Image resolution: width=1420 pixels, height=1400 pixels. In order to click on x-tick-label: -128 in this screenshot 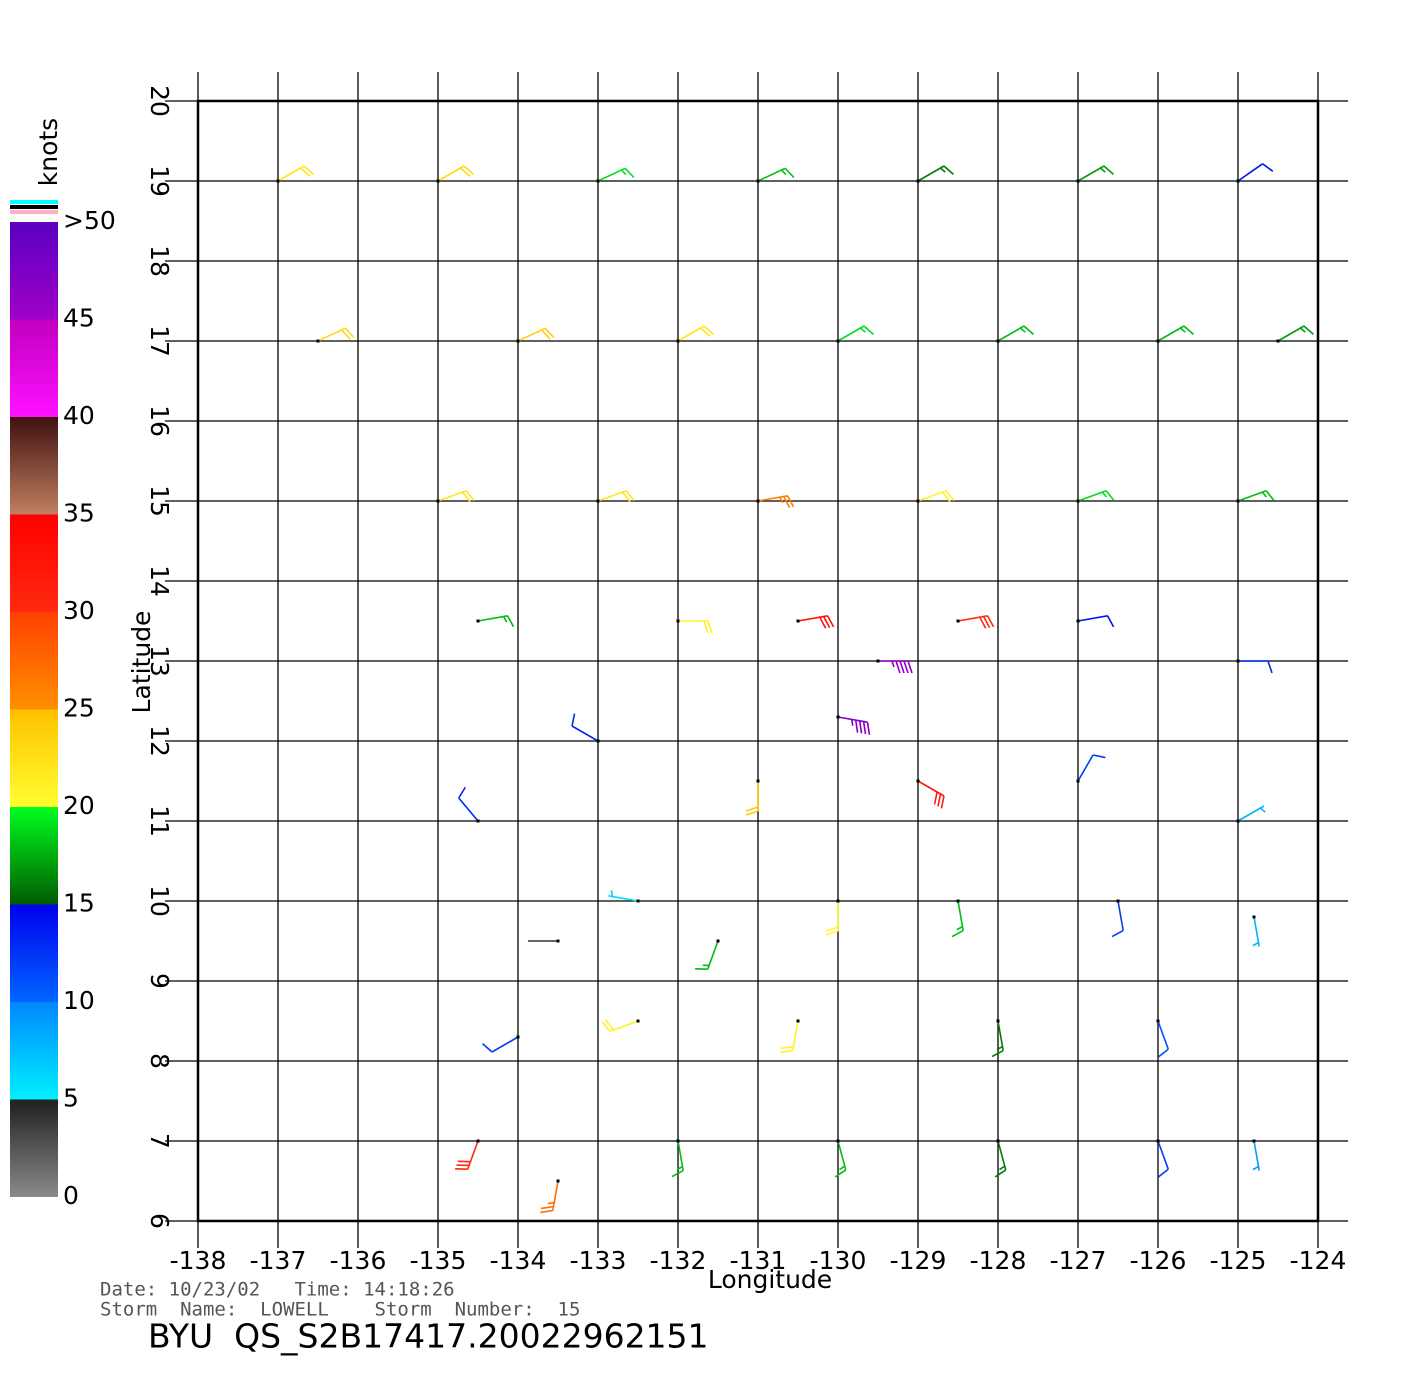, I will do `click(998, 1260)`.